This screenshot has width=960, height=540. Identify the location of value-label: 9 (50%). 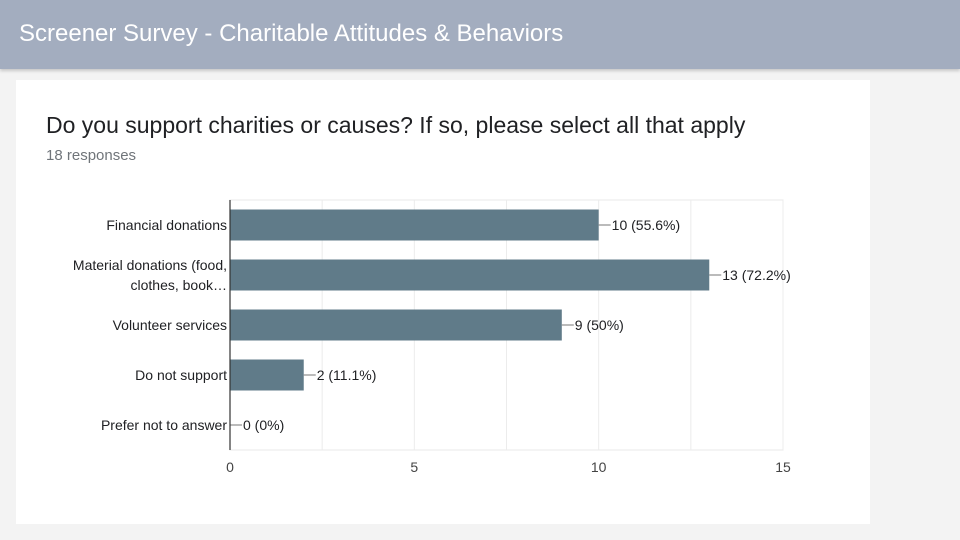
(599, 325).